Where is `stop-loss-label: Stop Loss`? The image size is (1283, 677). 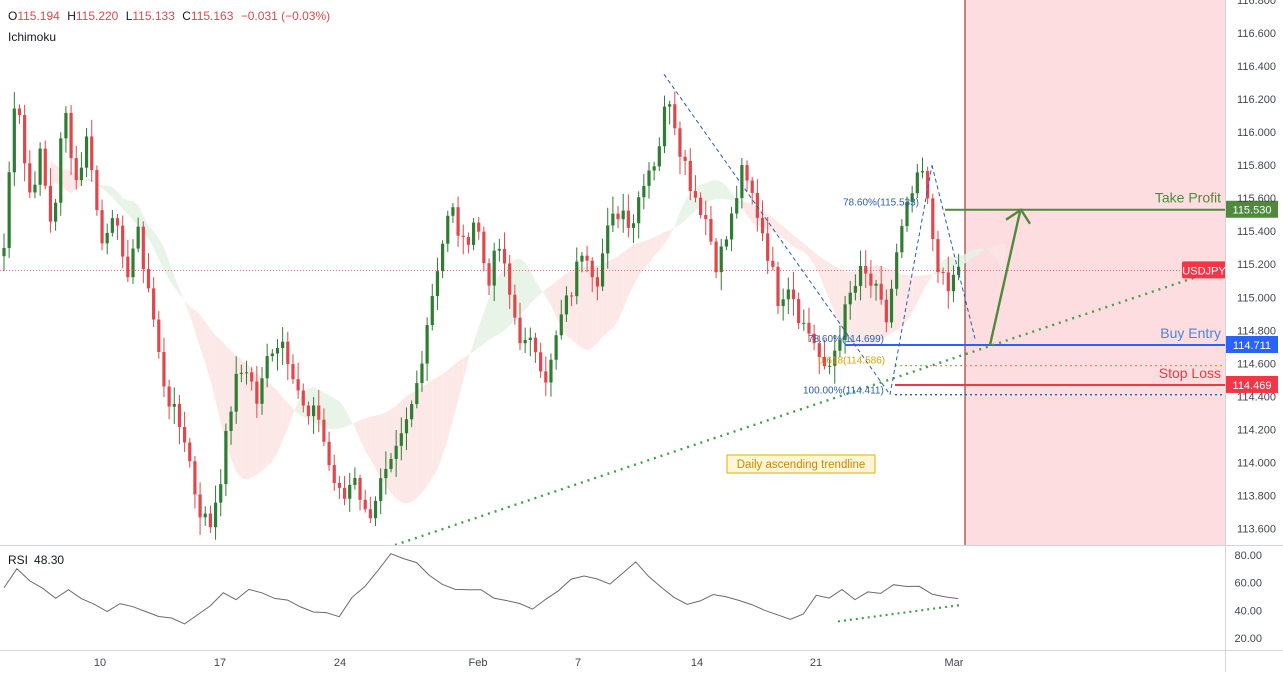
stop-loss-label: Stop Loss is located at coordinates (1190, 373).